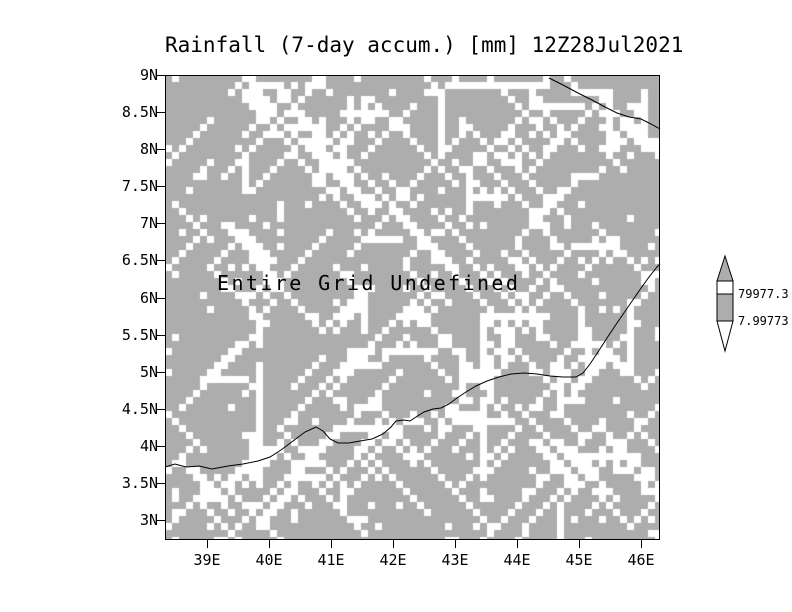 This screenshot has height=612, width=792. Describe the element at coordinates (148, 446) in the screenshot. I see `y-tick-label: 4N` at that location.